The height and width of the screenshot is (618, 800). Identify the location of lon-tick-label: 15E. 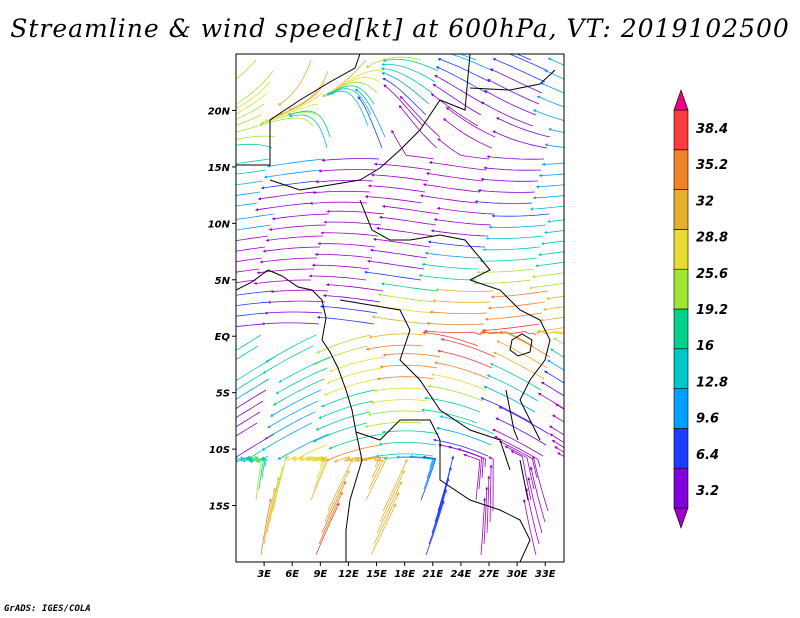
(376, 574).